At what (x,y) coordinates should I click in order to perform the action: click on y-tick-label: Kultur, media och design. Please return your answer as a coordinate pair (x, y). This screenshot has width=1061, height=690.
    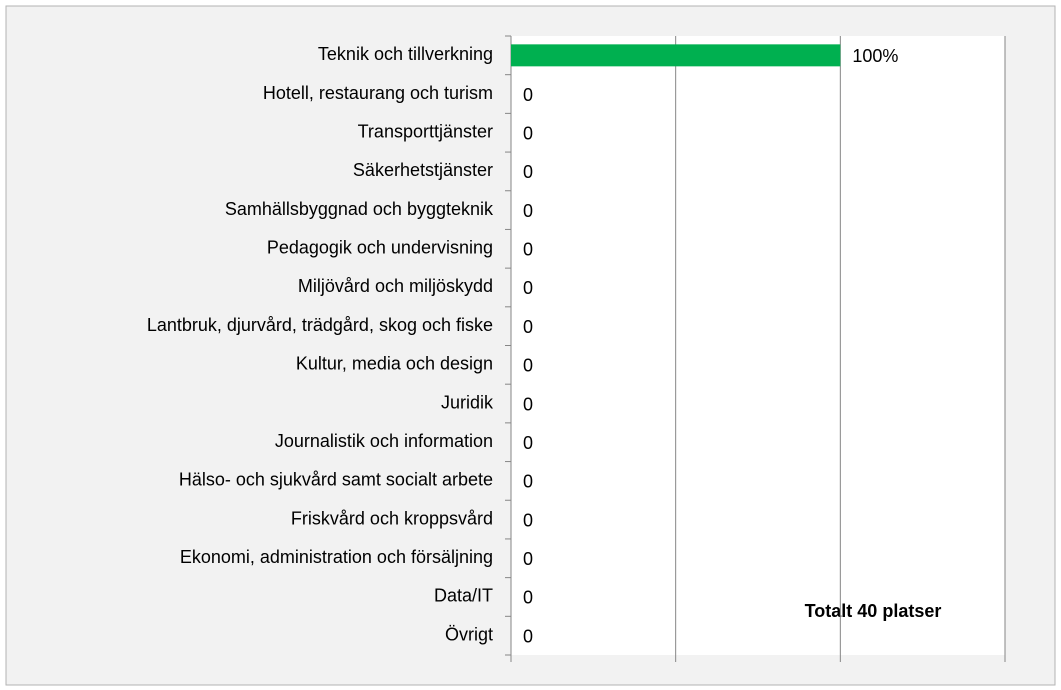
    Looking at the image, I should click on (394, 364).